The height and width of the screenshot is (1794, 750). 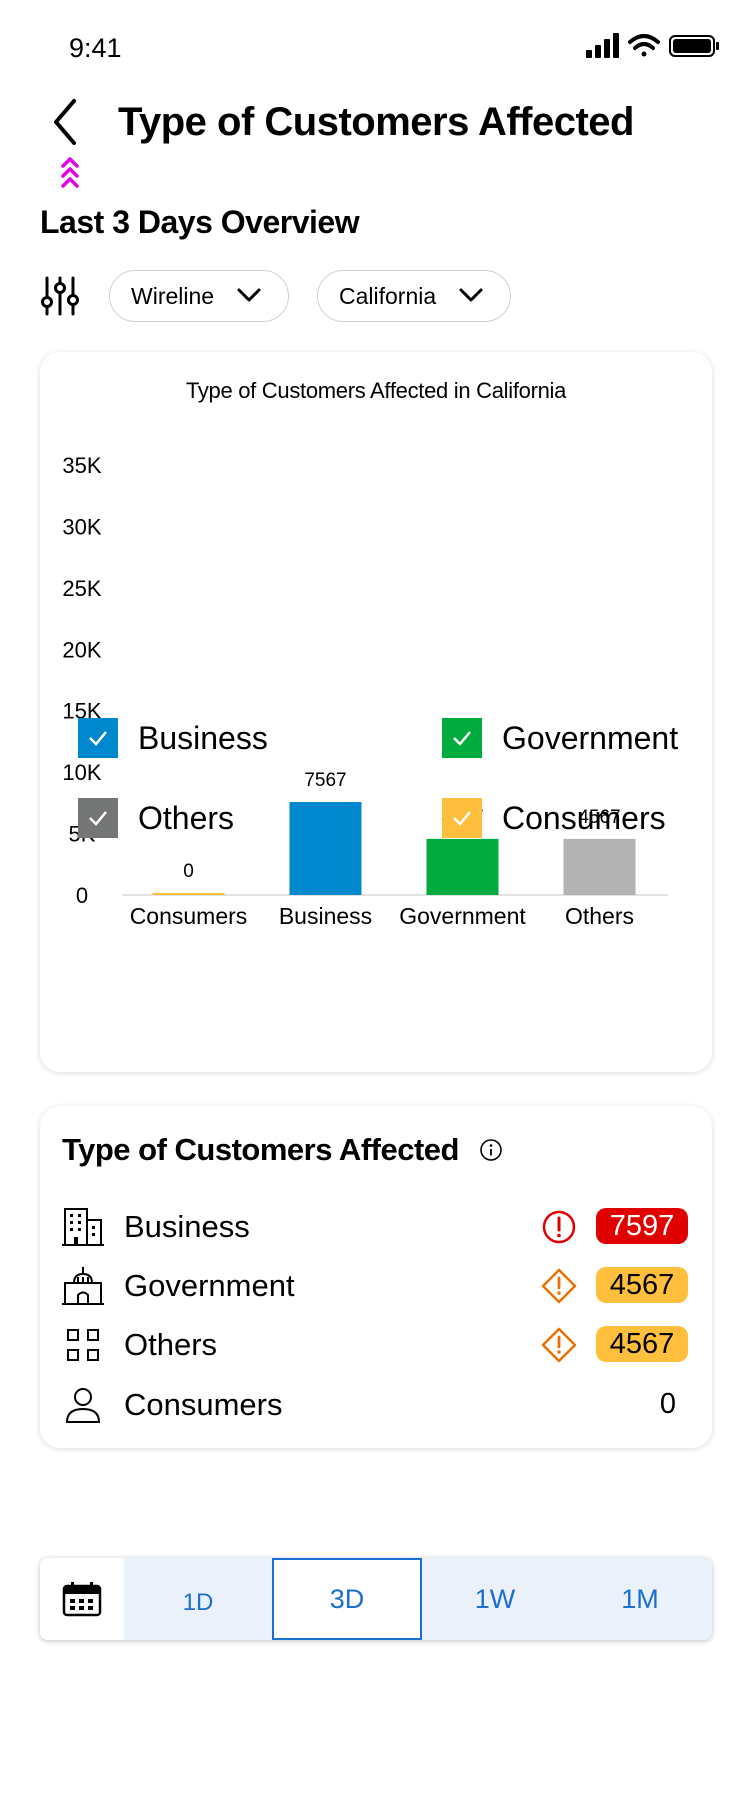 What do you see at coordinates (198, 1602) in the screenshot?
I see `range-button-1d: 1D` at bounding box center [198, 1602].